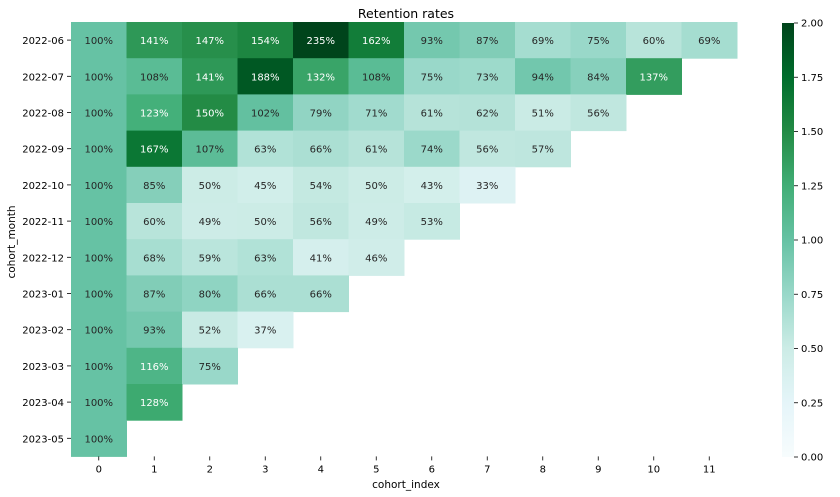 The image size is (840, 497). I want to click on cell-label: 69%, so click(543, 41).